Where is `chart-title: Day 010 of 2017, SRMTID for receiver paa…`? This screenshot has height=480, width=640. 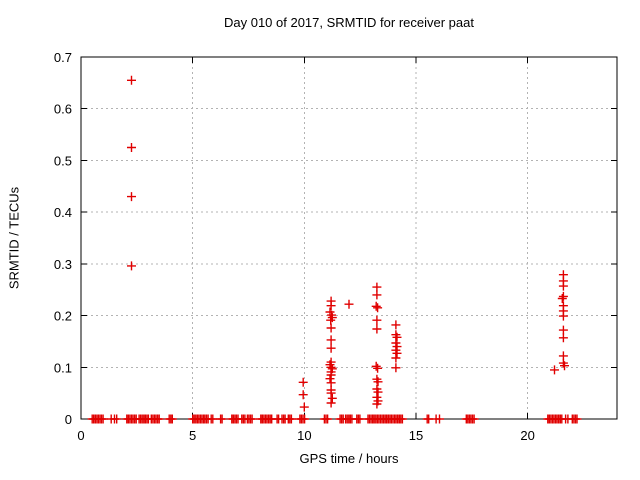 chart-title: Day 010 of 2017, SRMTID for receiver paa… is located at coordinates (348, 22).